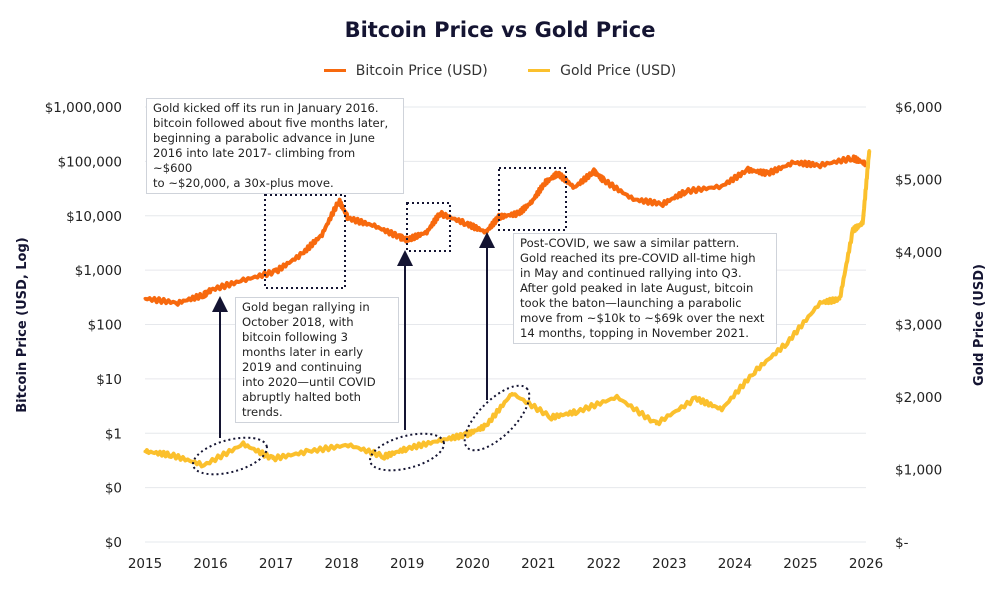 The image size is (1000, 600). Describe the element at coordinates (918, 253) in the screenshot. I see `right-tick-label: $4,000` at that location.